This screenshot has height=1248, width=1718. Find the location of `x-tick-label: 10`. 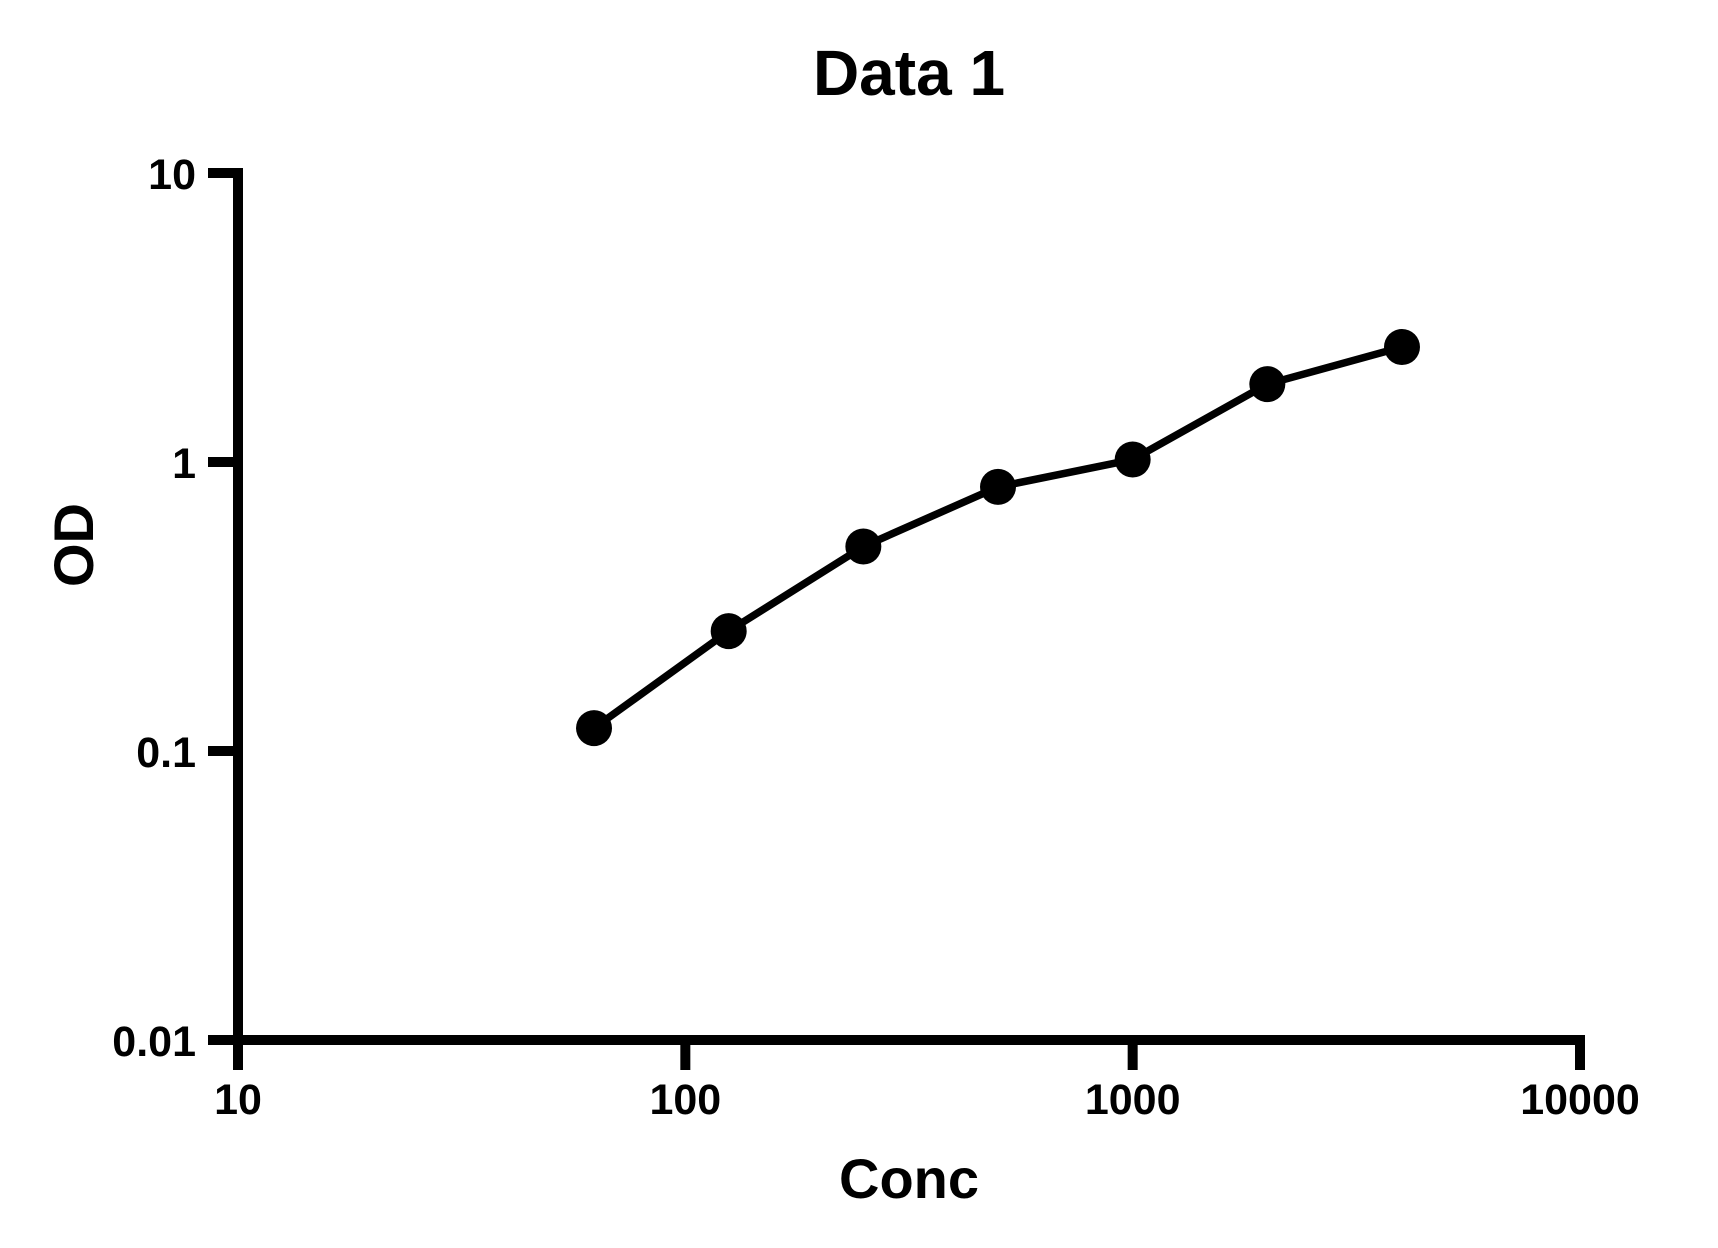

x-tick-label: 10 is located at coordinates (238, 1100).